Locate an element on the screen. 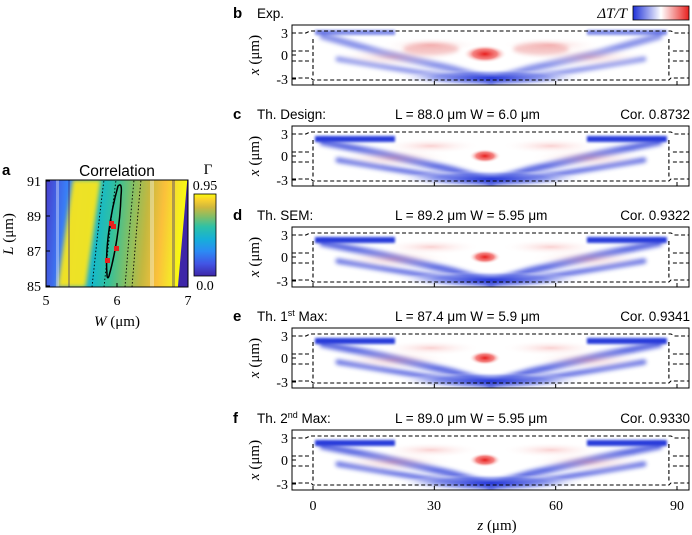 The width and height of the screenshot is (692, 535). y-axis-label-L: L (μm) is located at coordinates (9, 234).